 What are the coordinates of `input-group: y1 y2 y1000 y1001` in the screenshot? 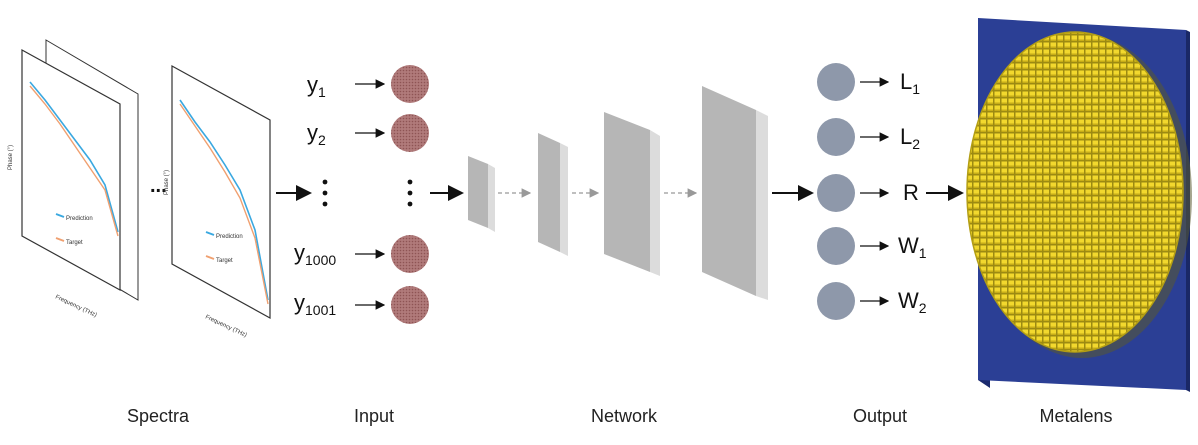 It's located at (361, 194).